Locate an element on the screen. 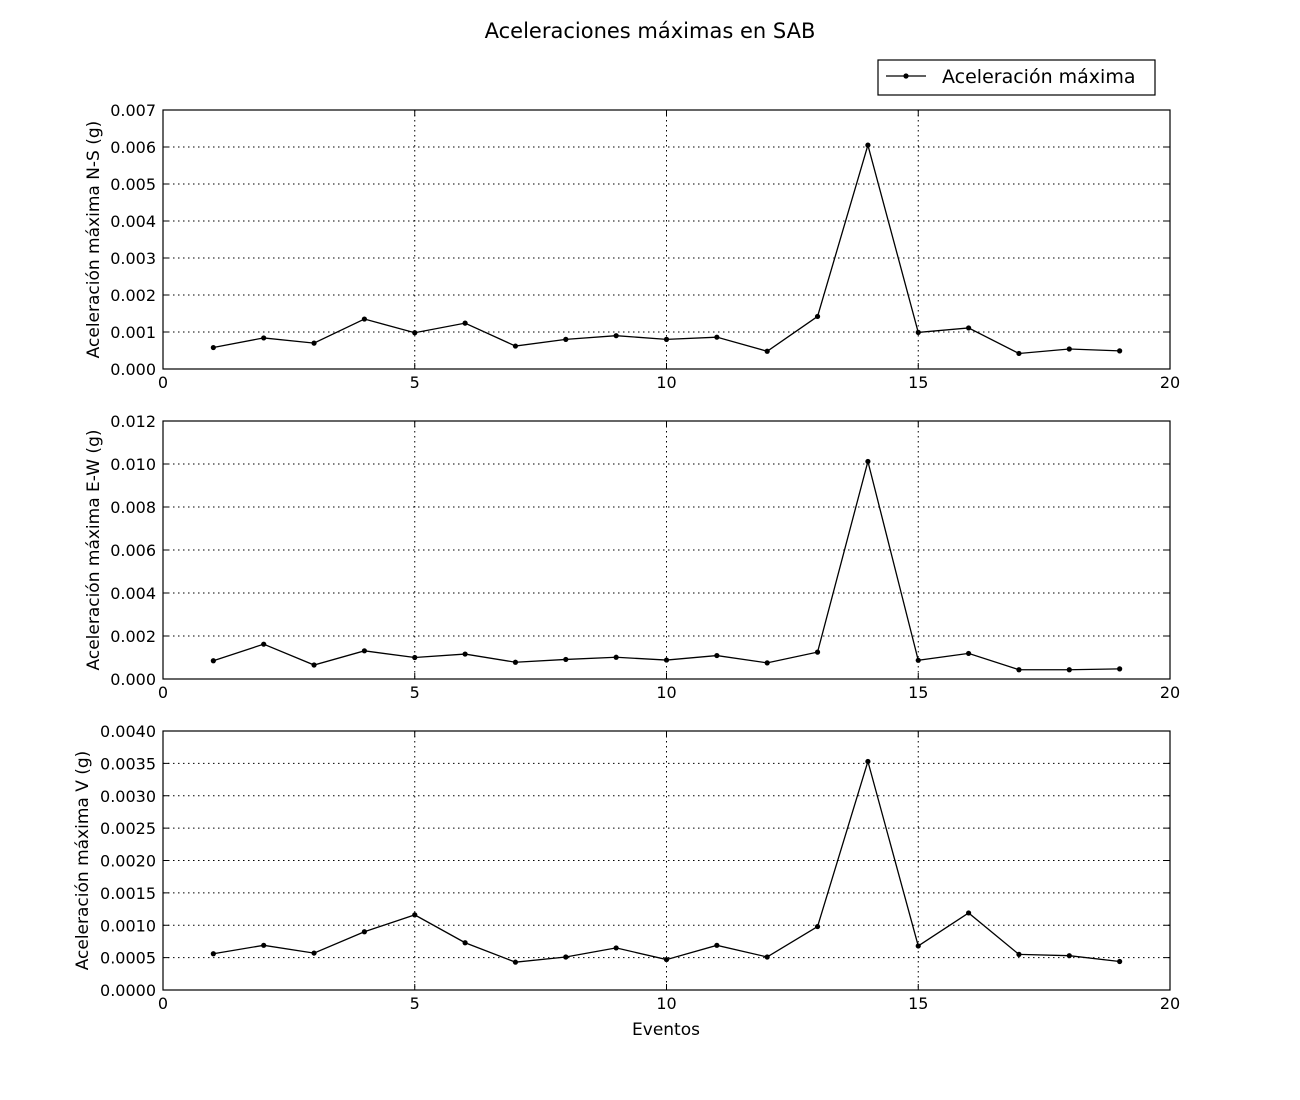 The image size is (1300, 1100). y-tick-label: 0.012 is located at coordinates (133, 421).